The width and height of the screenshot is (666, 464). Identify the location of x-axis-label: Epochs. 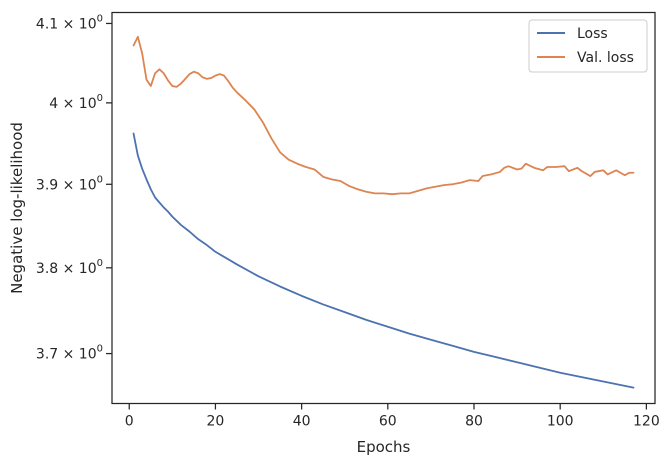
(384, 447).